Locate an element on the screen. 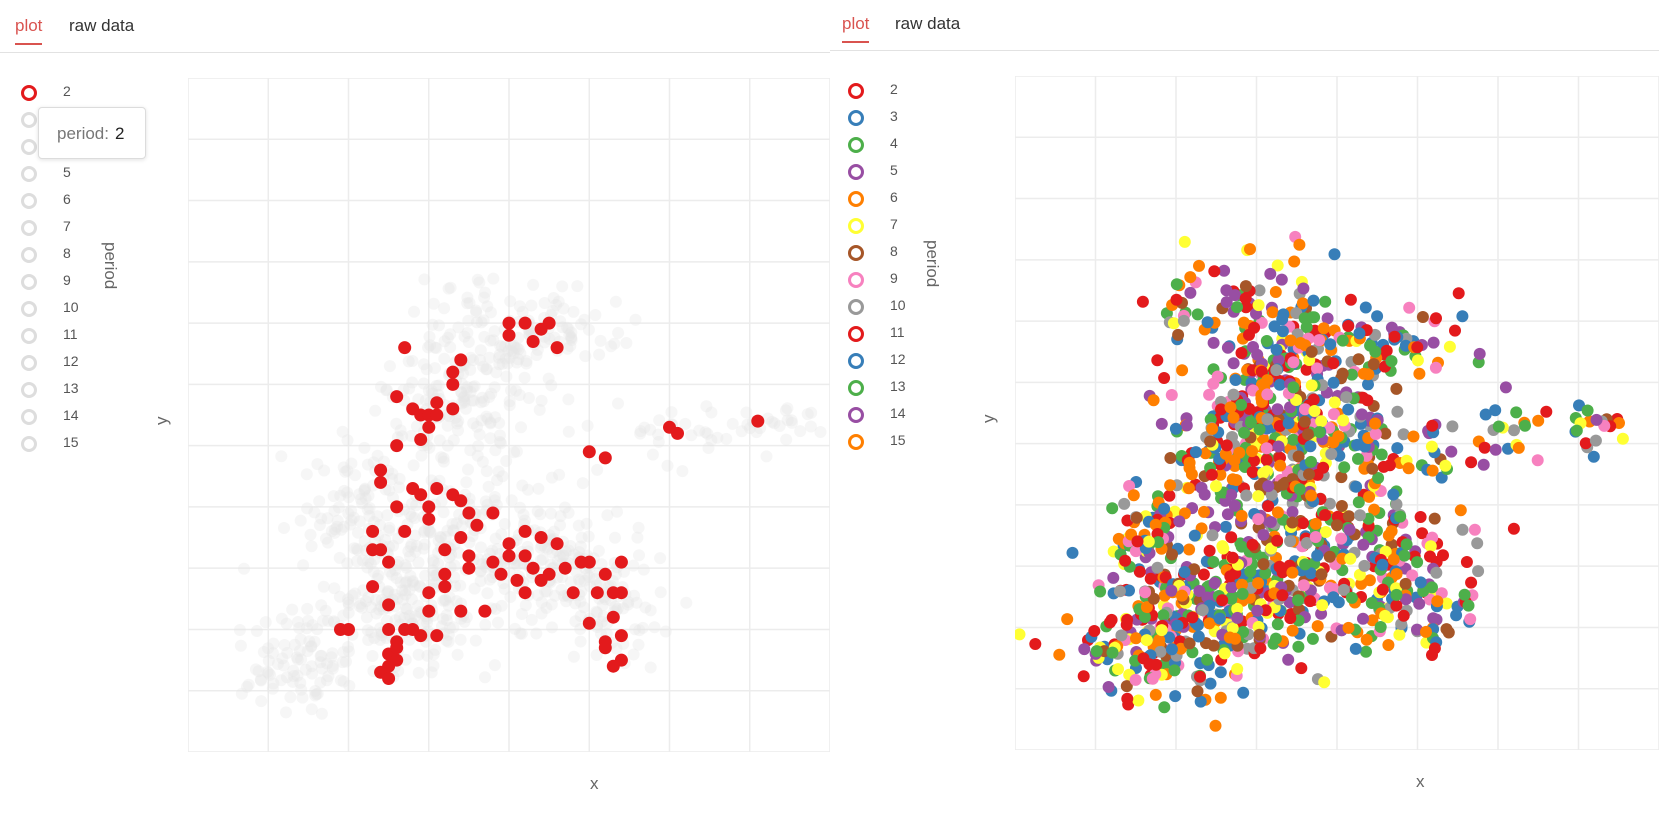  legend-label: 6 is located at coordinates (894, 197).